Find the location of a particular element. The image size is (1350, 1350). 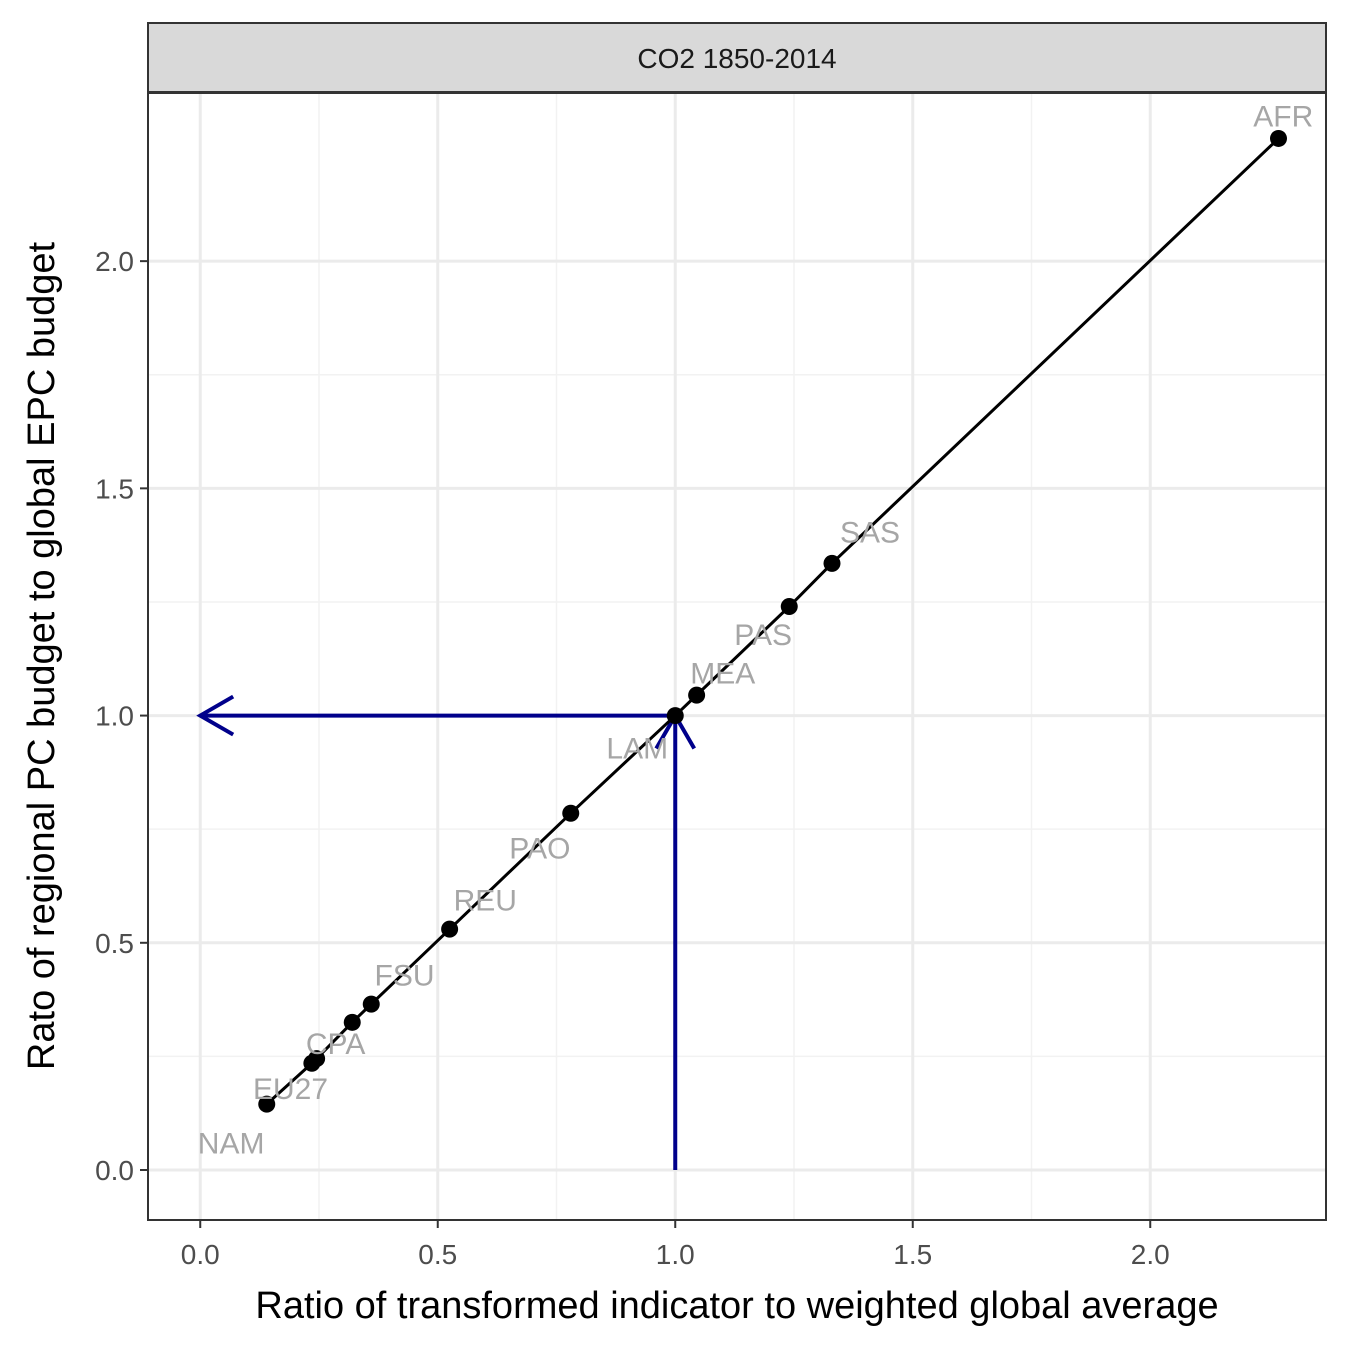

x-axis: 0.0 0.5 1.0 1.5 2.0 is located at coordinates (675, 1245).